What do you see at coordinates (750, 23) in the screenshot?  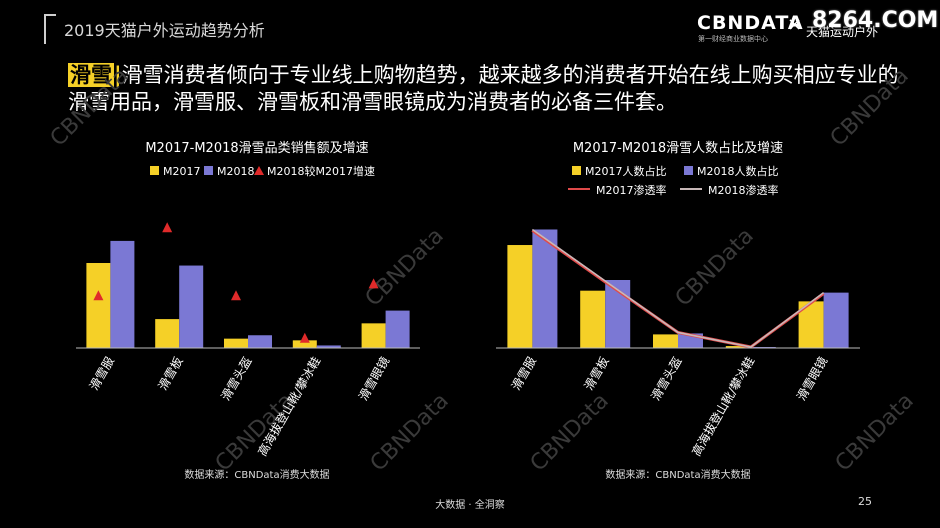 I see `cbndata-logo: CBNDATA` at bounding box center [750, 23].